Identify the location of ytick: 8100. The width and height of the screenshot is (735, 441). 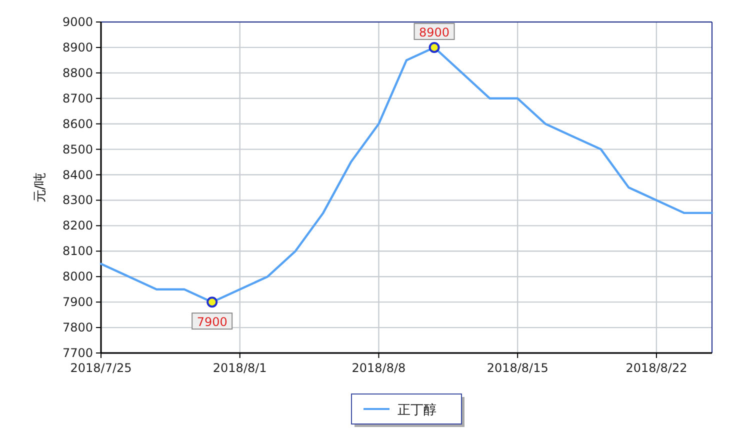
(77, 251).